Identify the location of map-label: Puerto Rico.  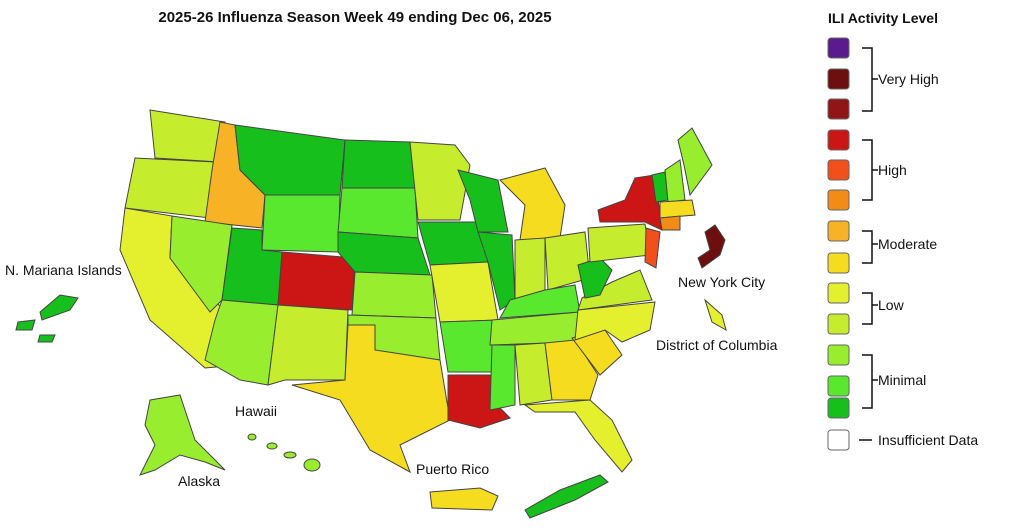
(452, 469).